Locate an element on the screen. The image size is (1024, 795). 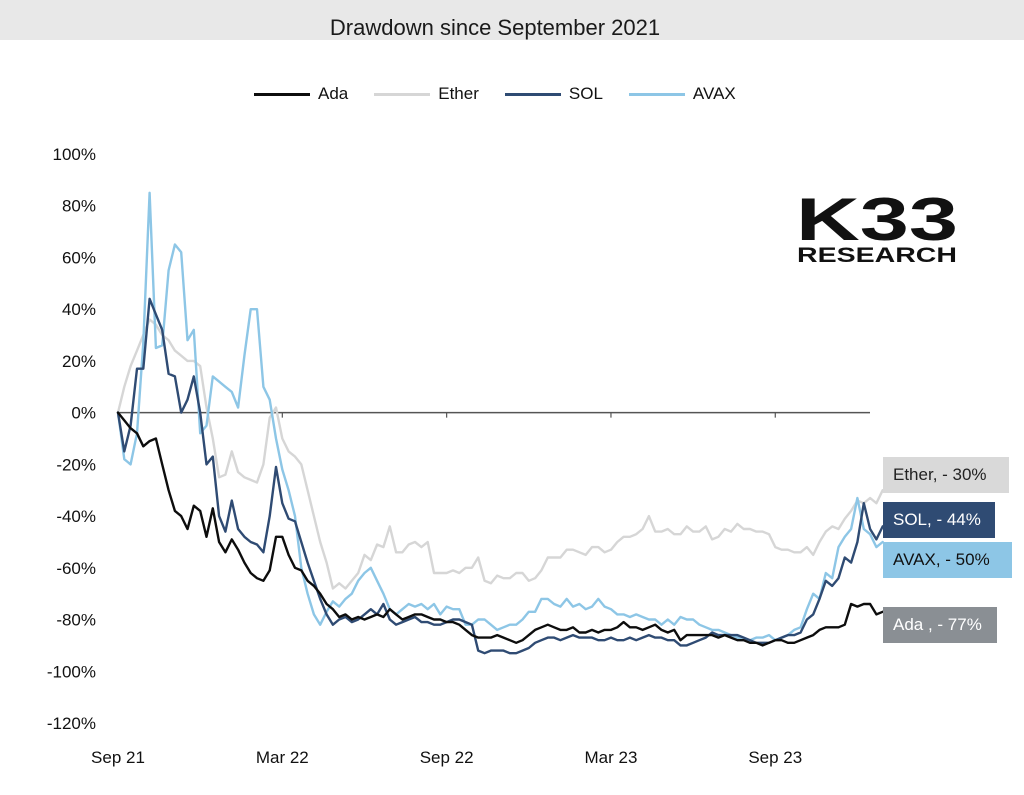
end-label-avax: AVAX, - 50% is located at coordinates (947, 560).